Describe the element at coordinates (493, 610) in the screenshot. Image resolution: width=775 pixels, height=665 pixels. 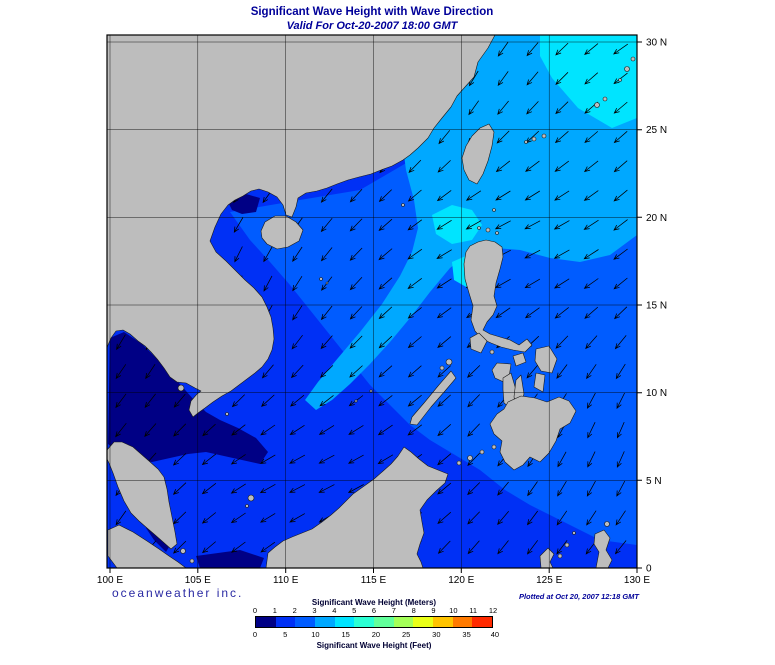
I see `meters-tick-label: 12` at that location.